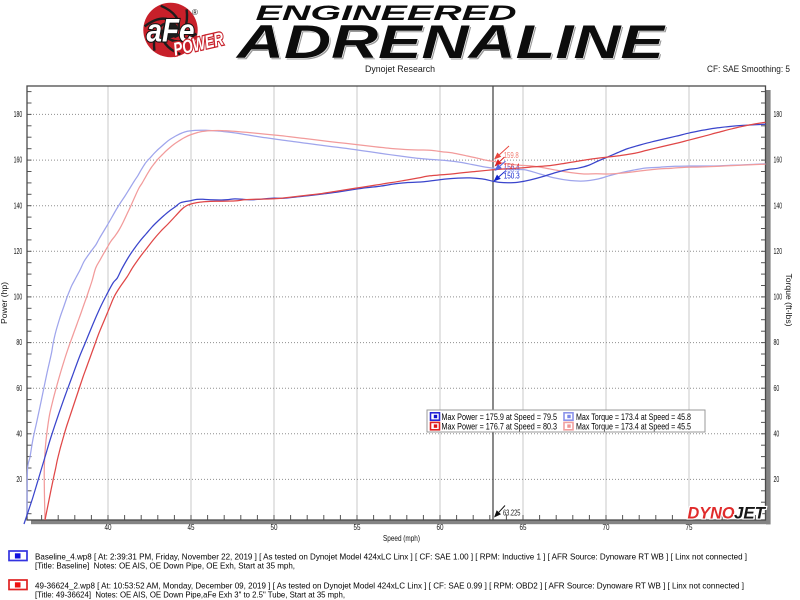  Describe the element at coordinates (386, 13) in the screenshot. I see `svg-text: ENGINEERED` at that location.